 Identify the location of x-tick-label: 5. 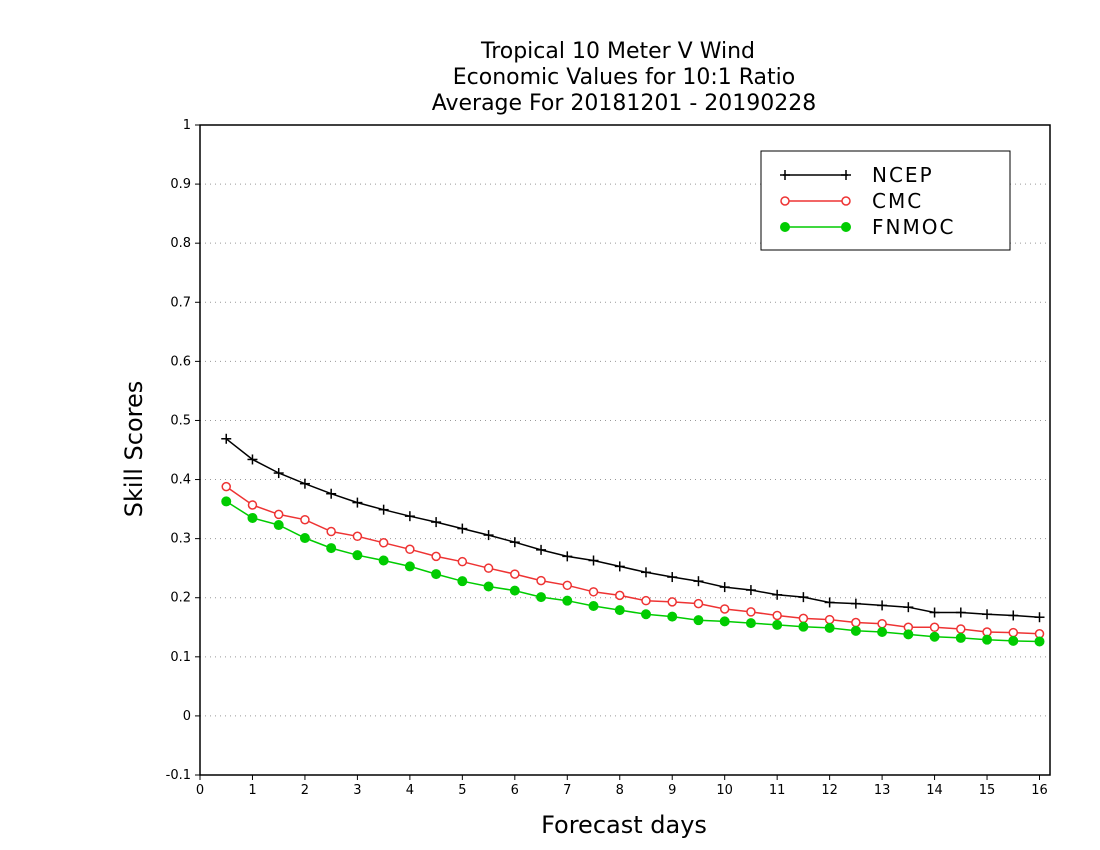
(462, 790).